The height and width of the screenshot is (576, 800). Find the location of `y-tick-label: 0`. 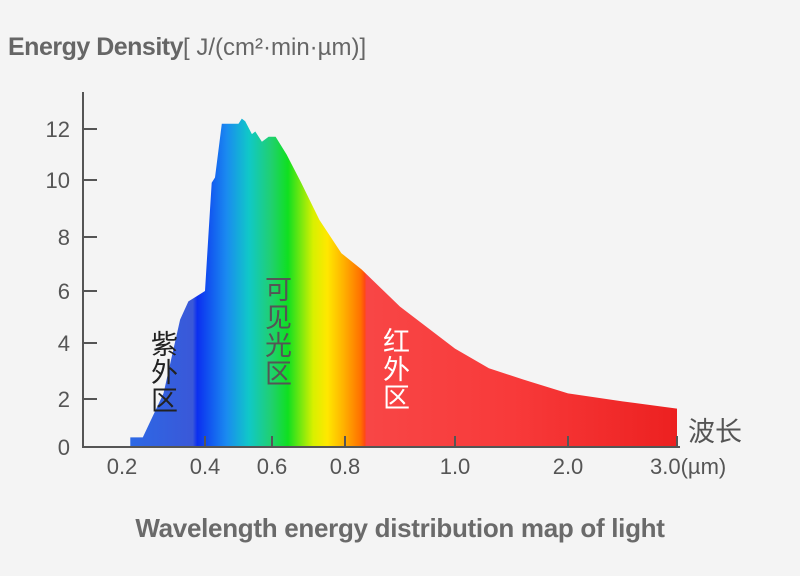

y-tick-label: 0 is located at coordinates (64, 447).